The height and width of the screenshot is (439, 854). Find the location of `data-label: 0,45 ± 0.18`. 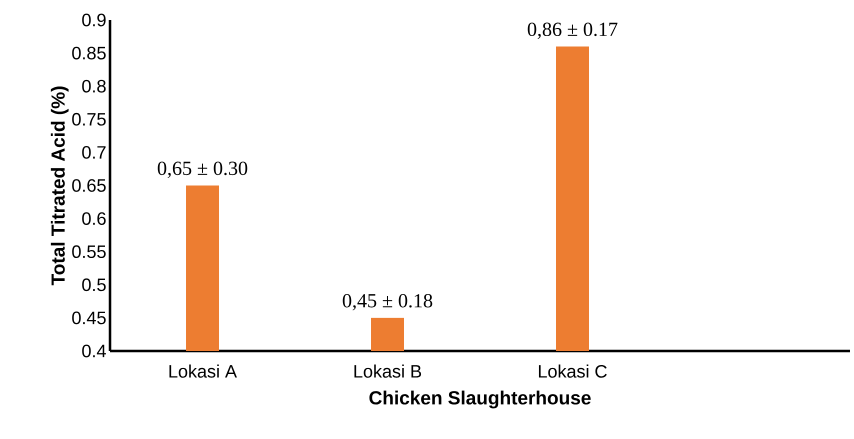

data-label: 0,45 ± 0.18 is located at coordinates (387, 302).